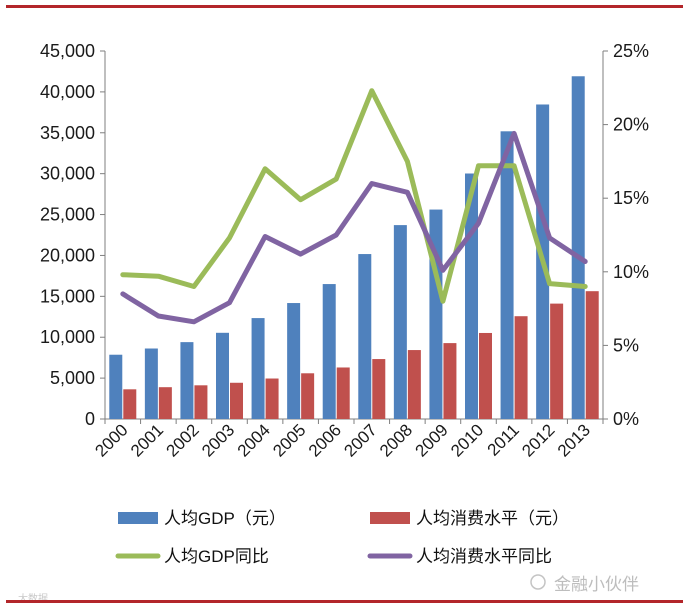 This screenshot has width=689, height=614. I want to click on right-tick-label: 20%, so click(631, 125).